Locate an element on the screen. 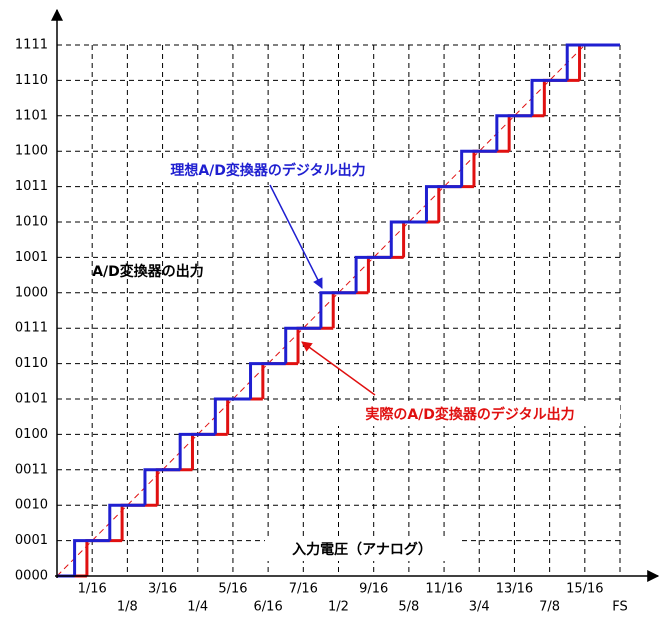 The width and height of the screenshot is (668, 624). y-tick-label: 1100 is located at coordinates (31, 151).